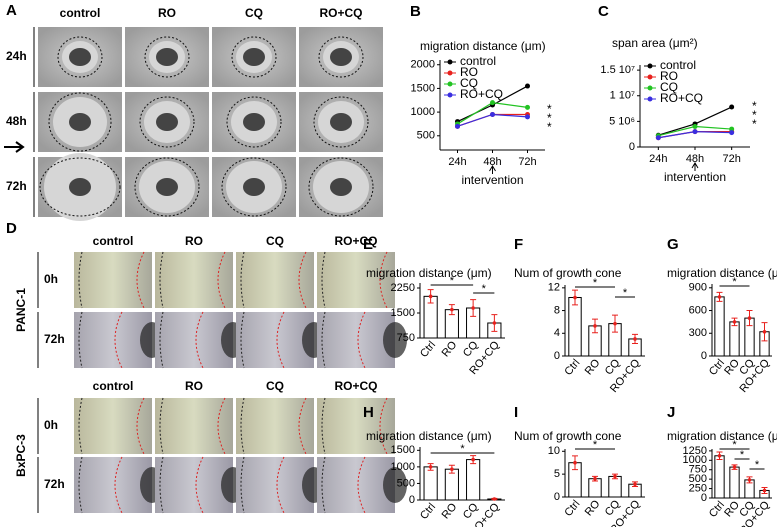  I want to click on y-tick-label: 1250, so click(695, 451).